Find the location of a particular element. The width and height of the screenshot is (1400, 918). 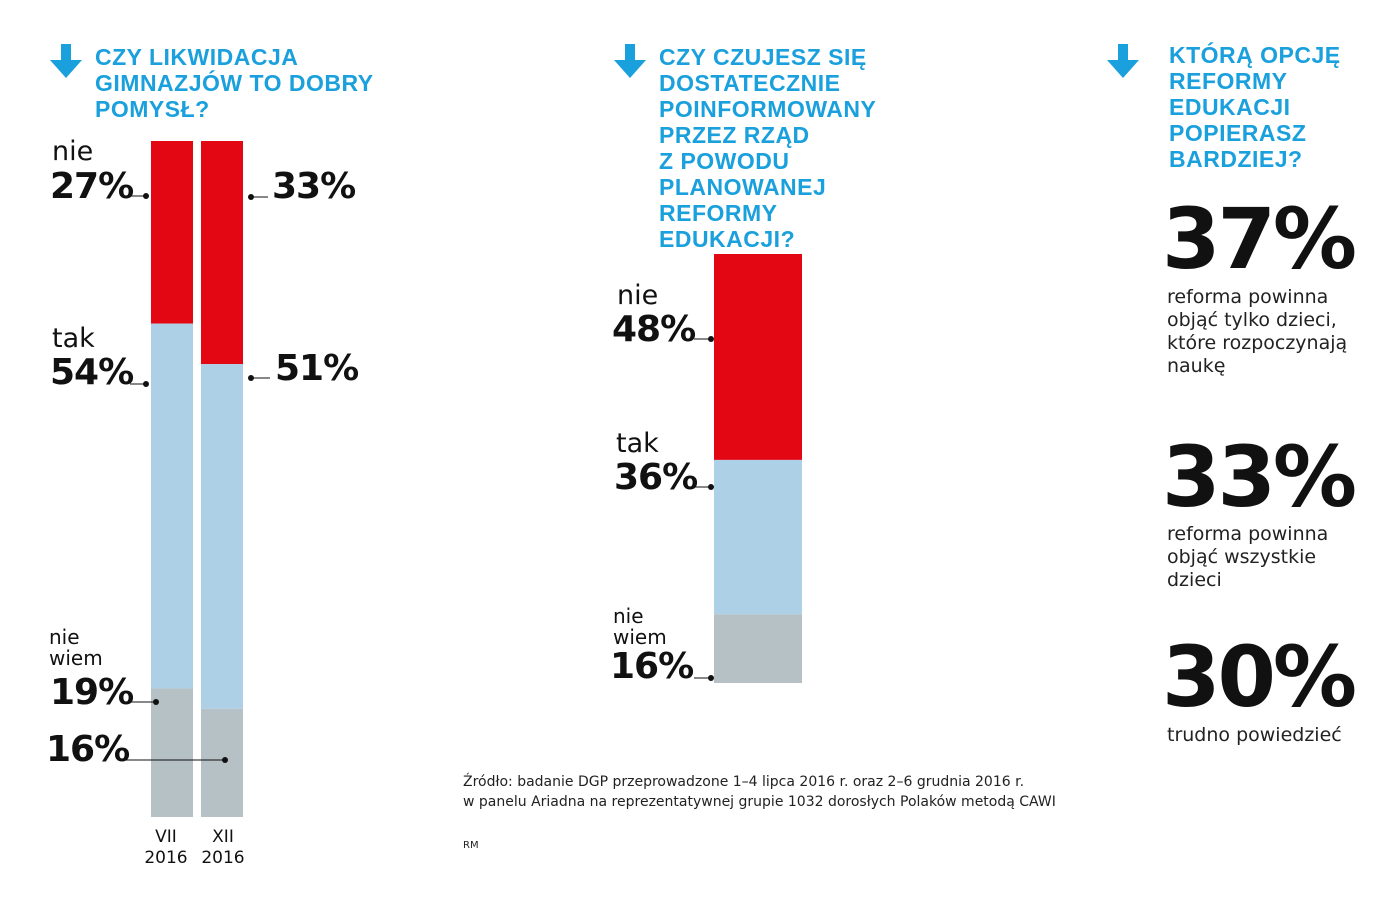

chart3-value-1: 37% is located at coordinates (1259, 239).